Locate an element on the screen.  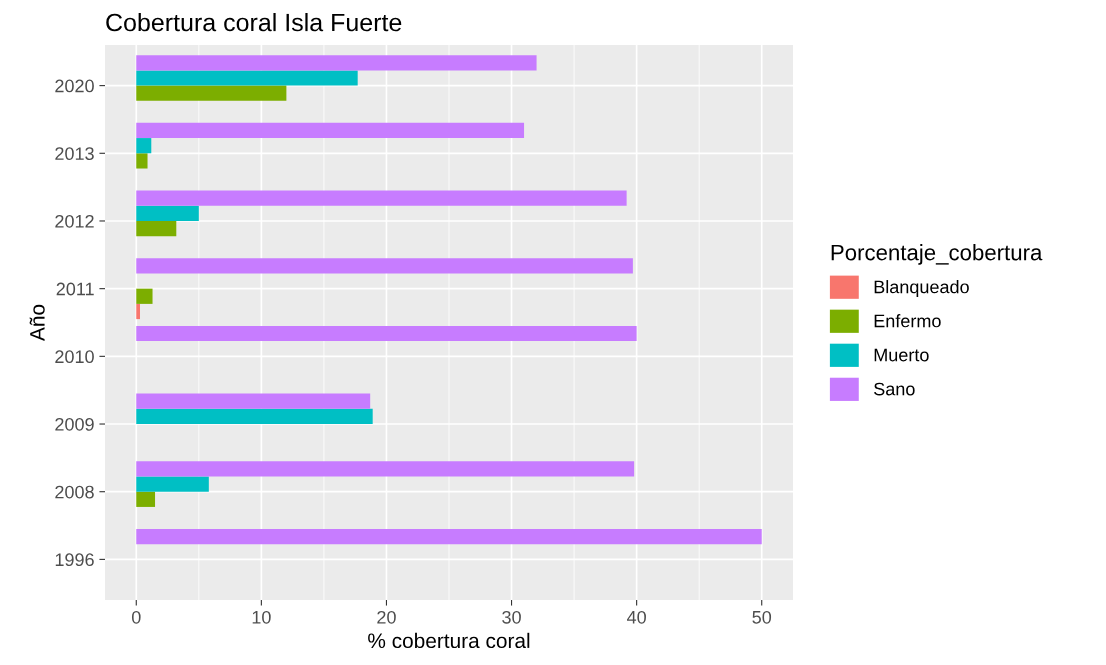
x-tick-label: 40 is located at coordinates (636, 617).